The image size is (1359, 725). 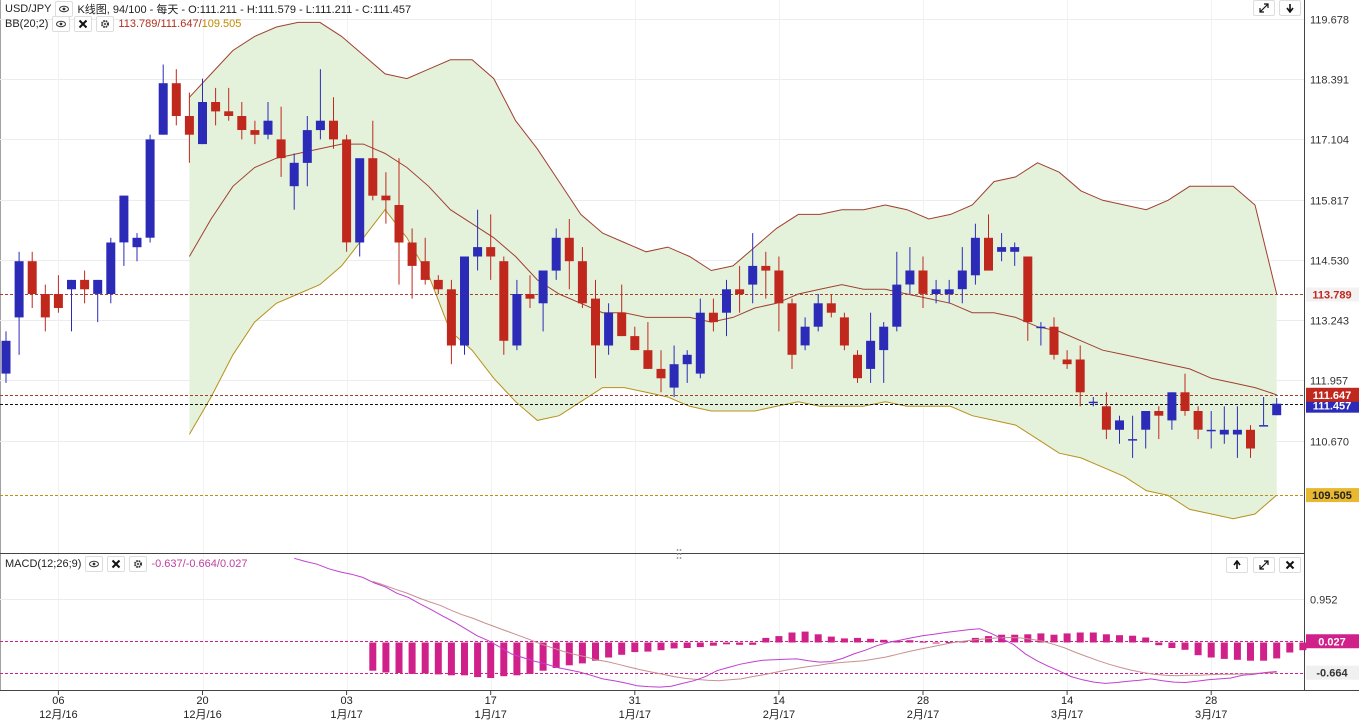 What do you see at coordinates (221, 24) in the screenshot?
I see `bb-lower-value: 109.505` at bounding box center [221, 24].